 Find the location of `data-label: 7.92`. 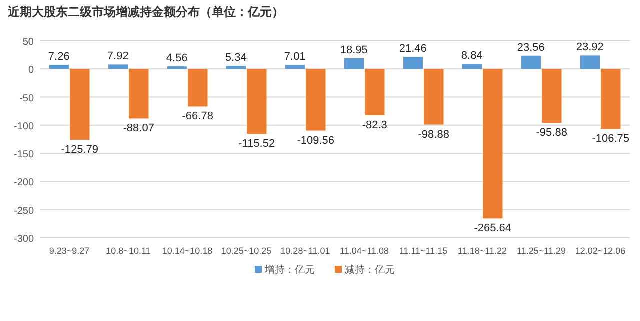

data-label: 7.92 is located at coordinates (118, 56).